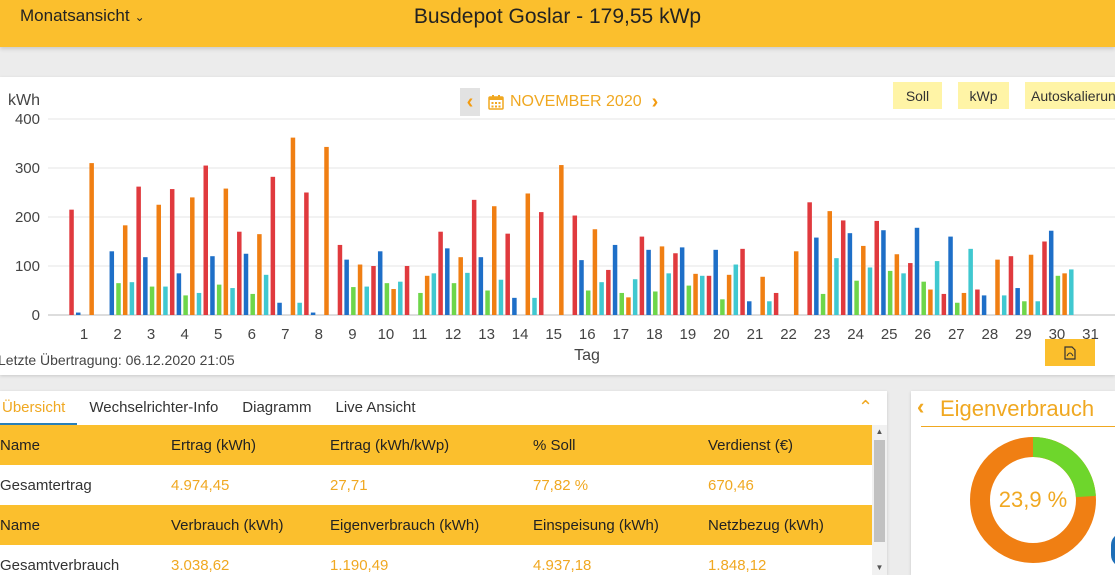 Image resolution: width=1115 pixels, height=575 pixels. What do you see at coordinates (879, 491) in the screenshot?
I see `scrollbar-thumb` at bounding box center [879, 491].